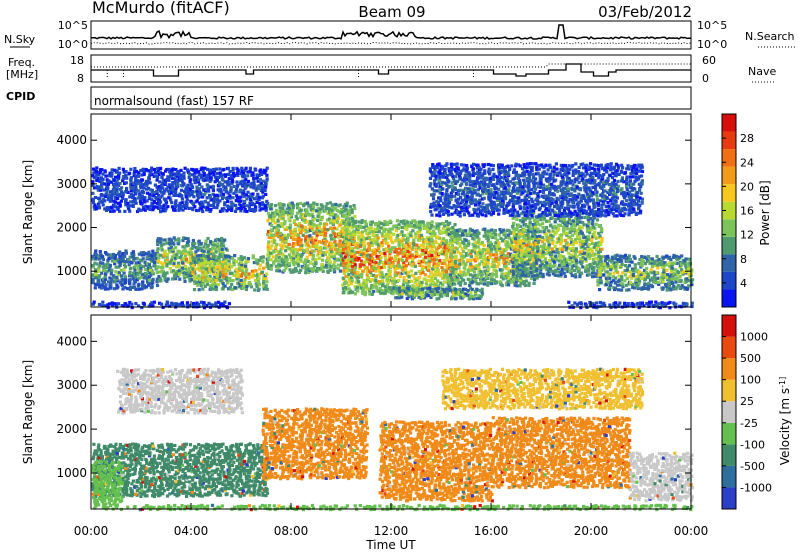 This screenshot has height=554, width=800. Describe the element at coordinates (20, 39) in the screenshot. I see `nsky-label: N.Sky` at that location.